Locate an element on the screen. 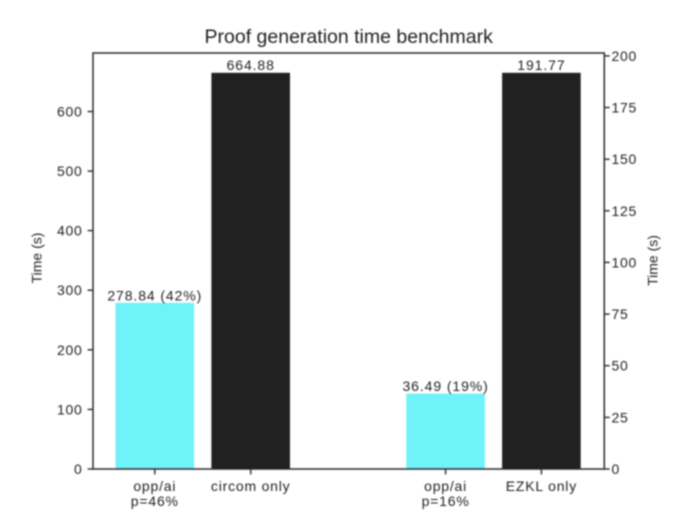  svg-text: 278.84 (42%) is located at coordinates (154, 295).